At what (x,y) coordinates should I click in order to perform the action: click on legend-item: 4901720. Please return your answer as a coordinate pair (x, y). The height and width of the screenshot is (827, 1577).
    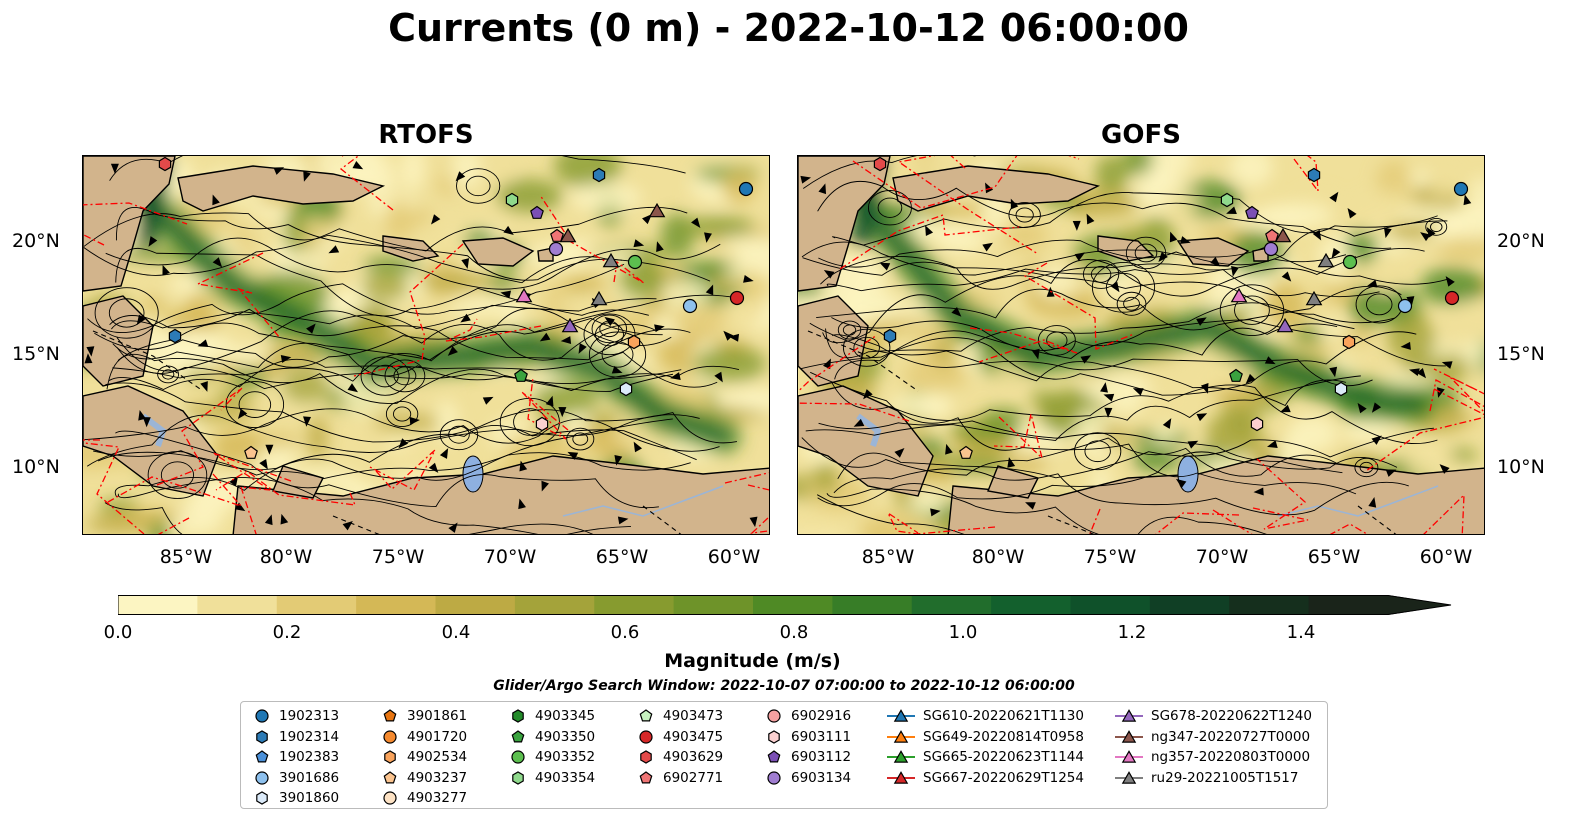
    Looking at the image, I should click on (424, 737).